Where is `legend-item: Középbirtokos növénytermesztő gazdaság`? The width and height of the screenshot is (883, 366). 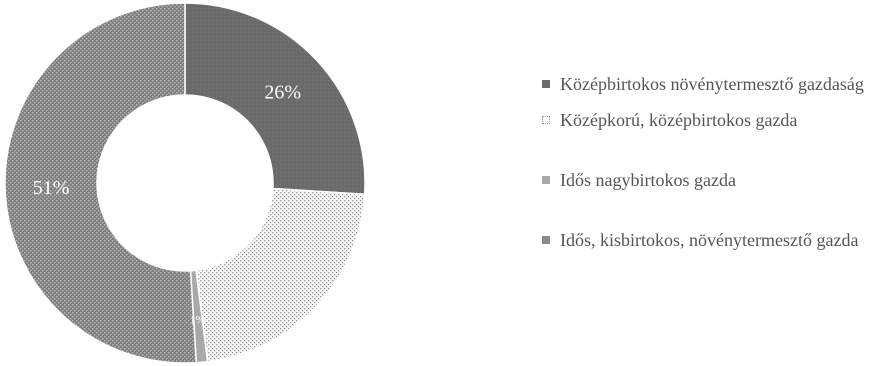
legend-item: Középbirtokos növénytermesztő gazdaság is located at coordinates (710, 84).